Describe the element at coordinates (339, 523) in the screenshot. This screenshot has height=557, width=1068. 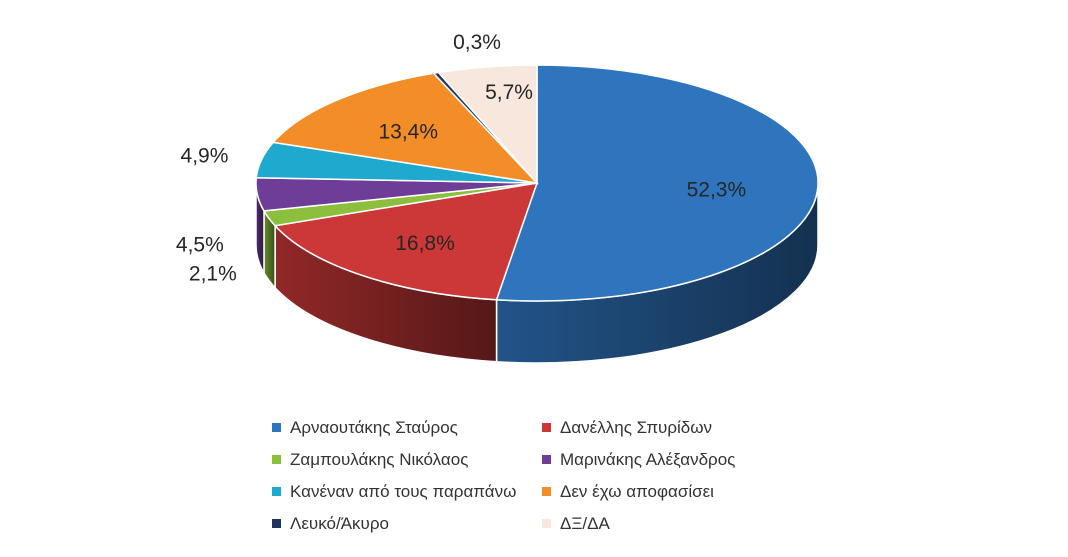
I see `legend-label-6: Λευκό/Άκυρο` at that location.